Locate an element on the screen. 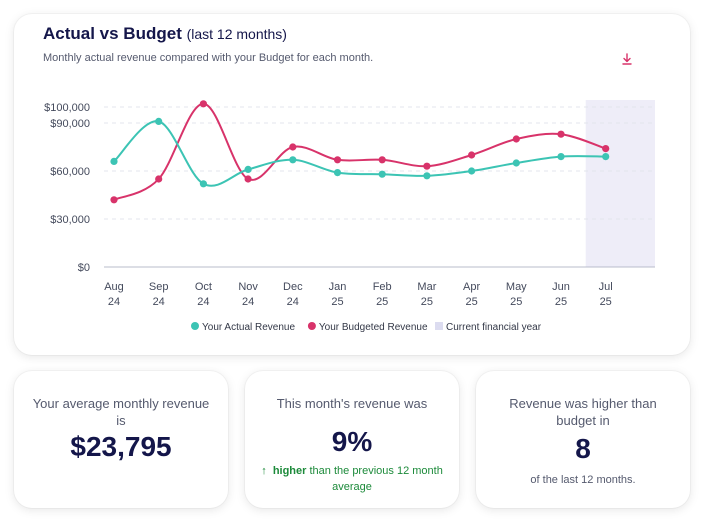 The image size is (704, 523). this-month-label: This month's revenue was is located at coordinates (352, 403).